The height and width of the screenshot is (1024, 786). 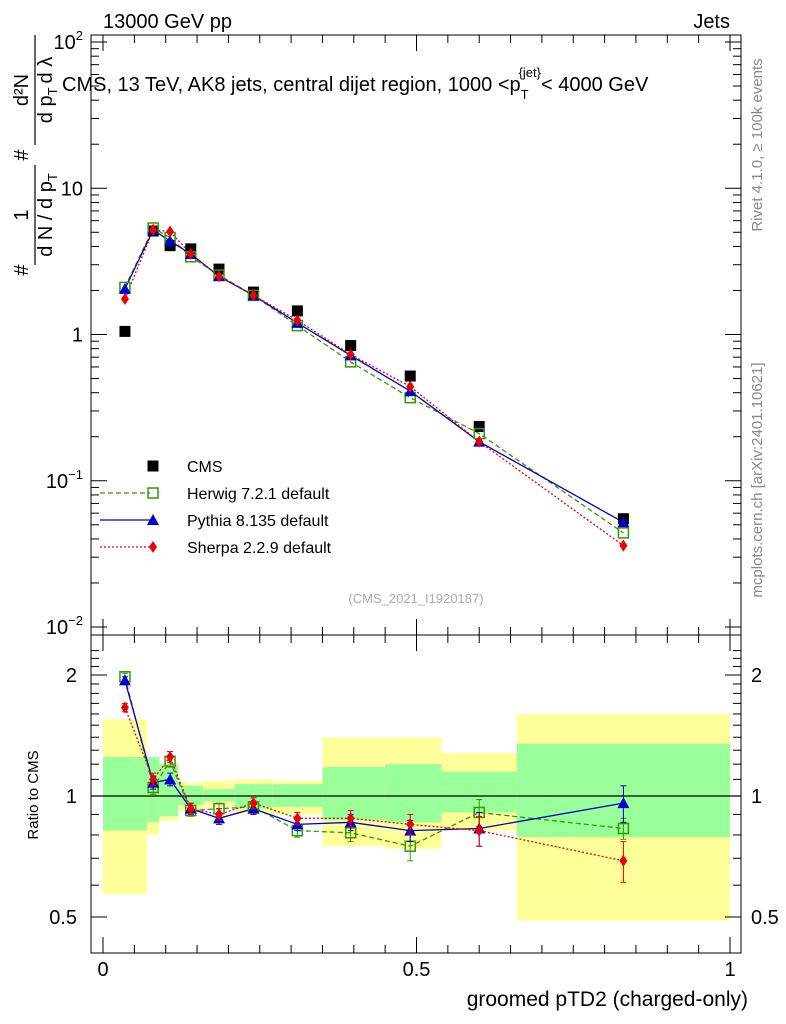 What do you see at coordinates (46, 109) in the screenshot?
I see `ylabel-frac-right-den-main: d p` at bounding box center [46, 109].